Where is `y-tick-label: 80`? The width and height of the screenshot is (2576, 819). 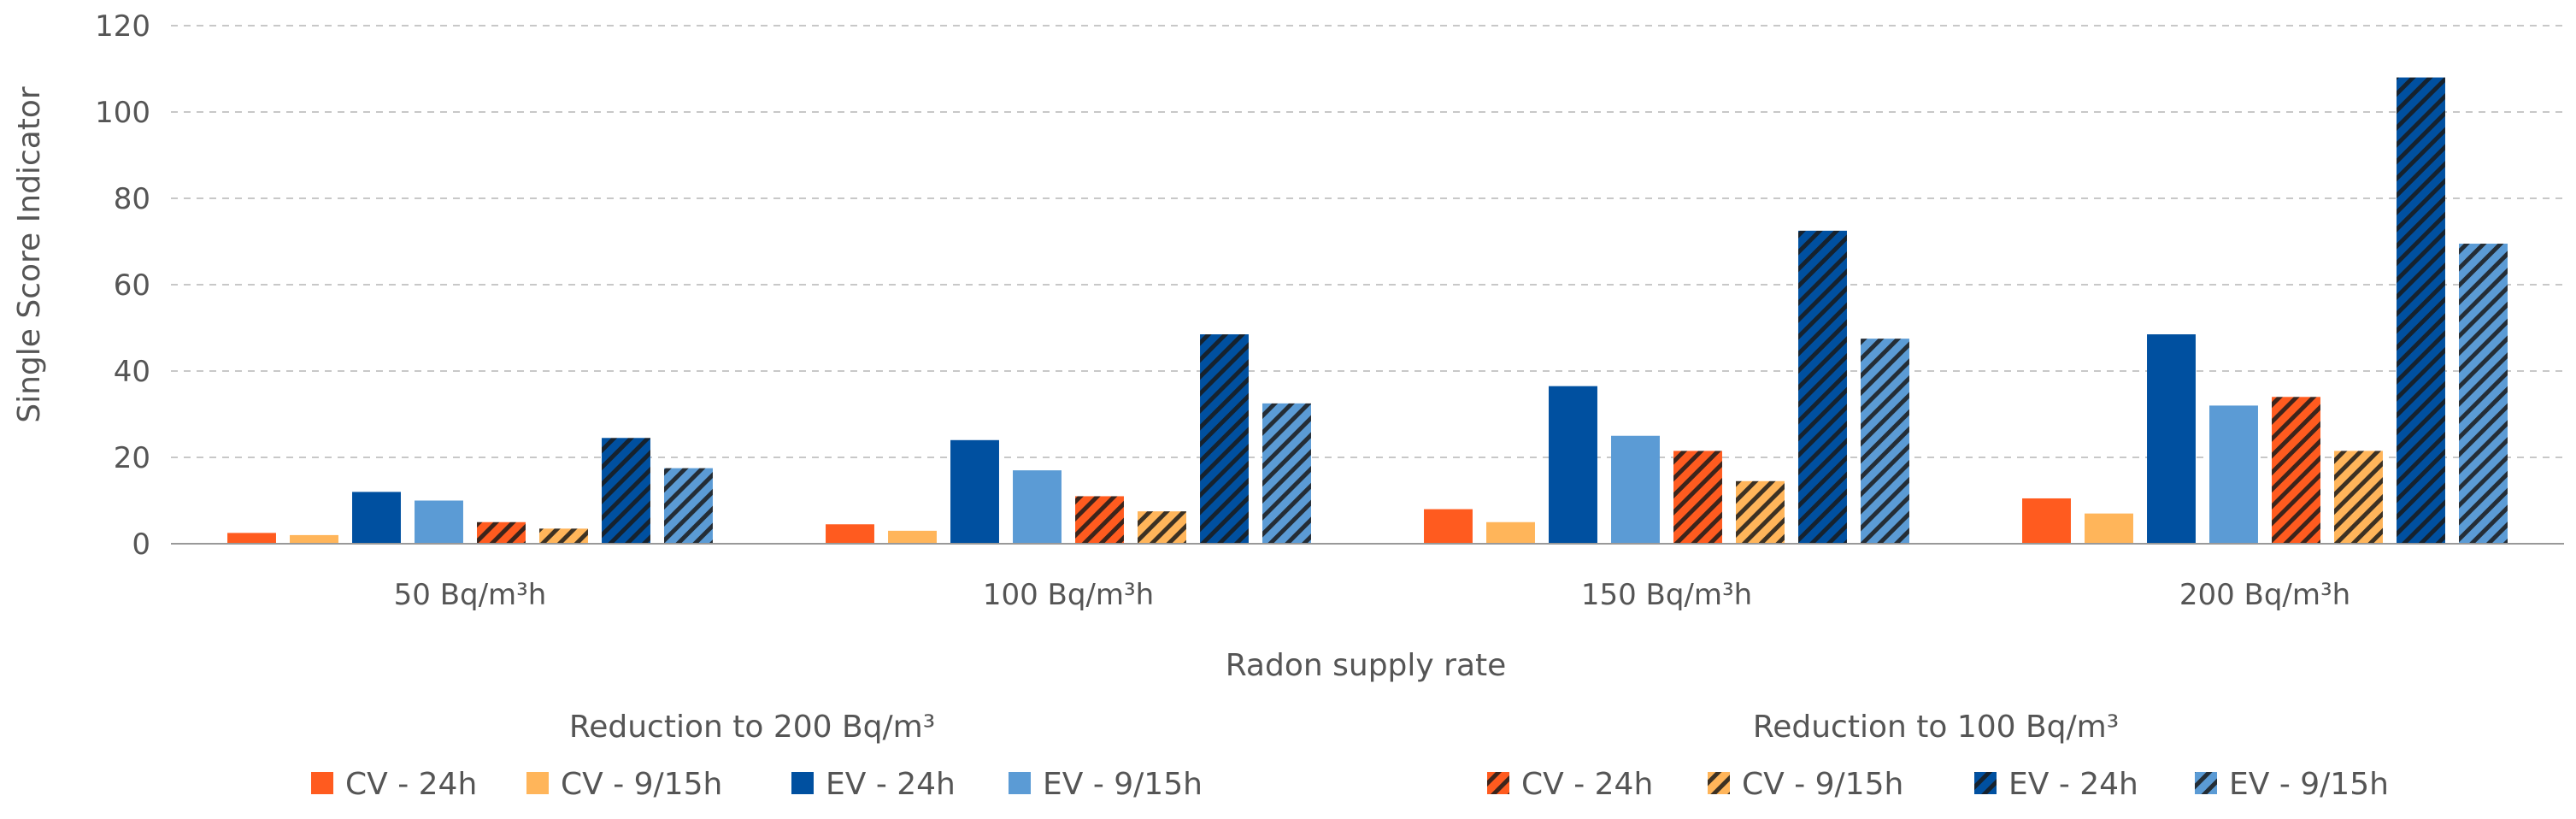 y-tick-label: 80 is located at coordinates (132, 199).